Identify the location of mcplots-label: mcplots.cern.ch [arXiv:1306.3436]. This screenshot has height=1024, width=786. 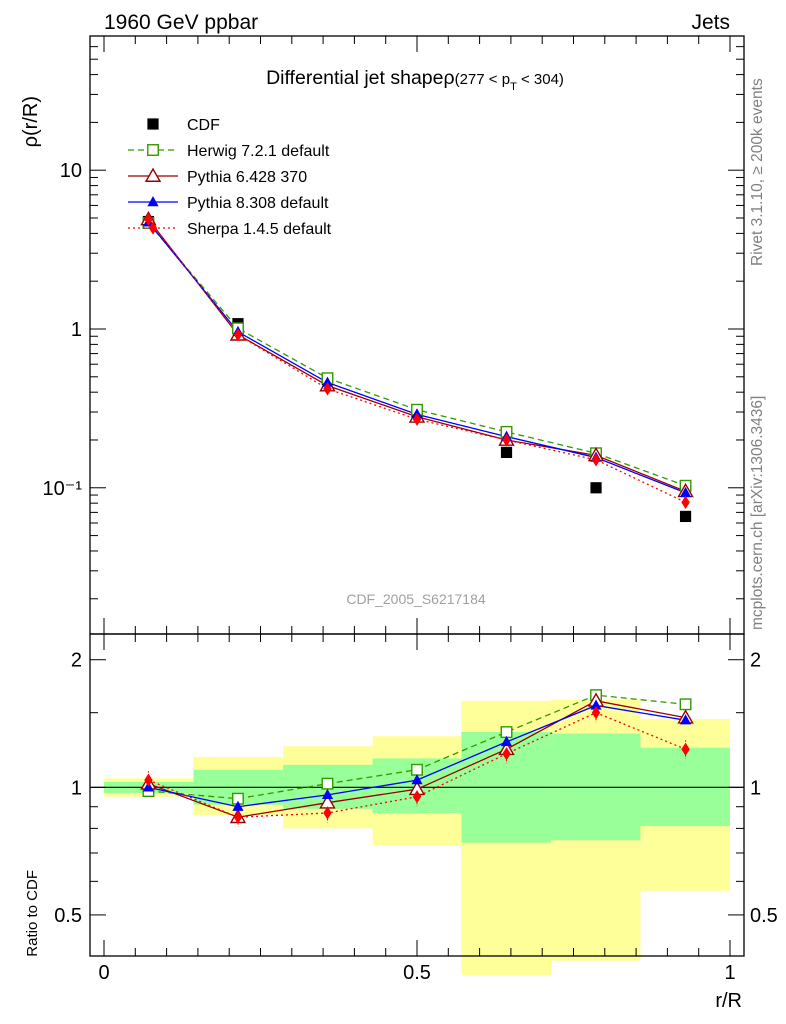
(757, 513).